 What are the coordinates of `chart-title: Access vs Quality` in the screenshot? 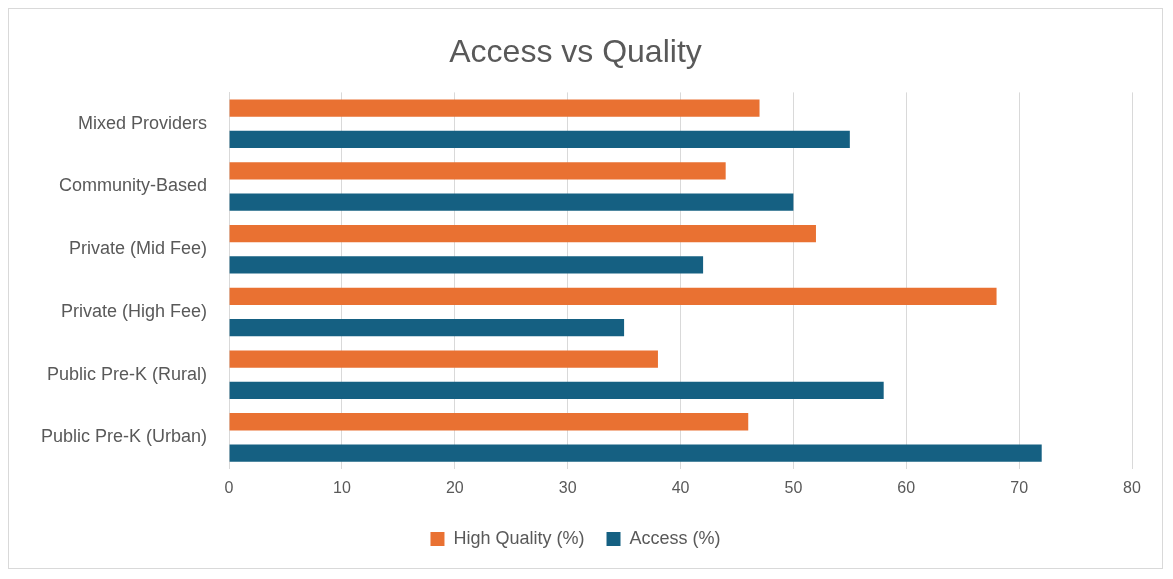 It's located at (575, 51).